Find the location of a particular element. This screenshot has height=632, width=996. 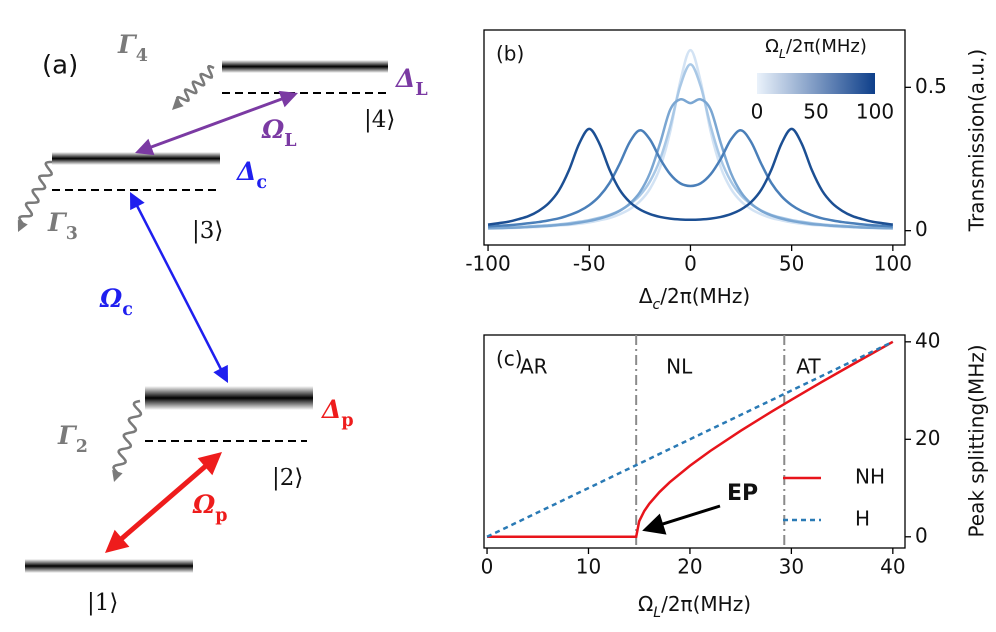

x-tick-label: -100 is located at coordinates (487, 264).